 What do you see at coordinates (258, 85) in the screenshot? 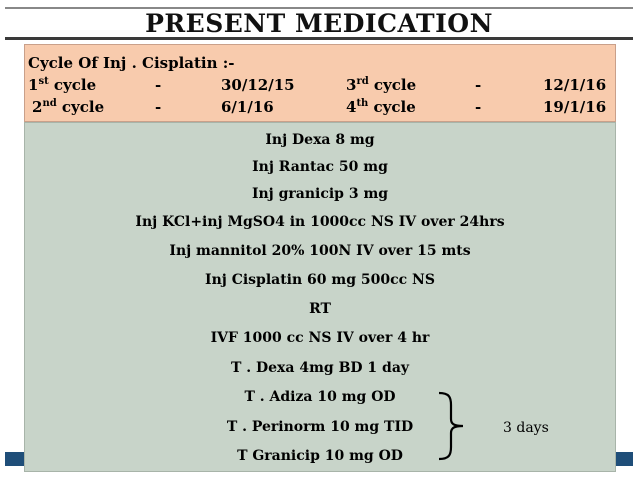
I see `cycle-1-date: 30/12/15` at bounding box center [258, 85].